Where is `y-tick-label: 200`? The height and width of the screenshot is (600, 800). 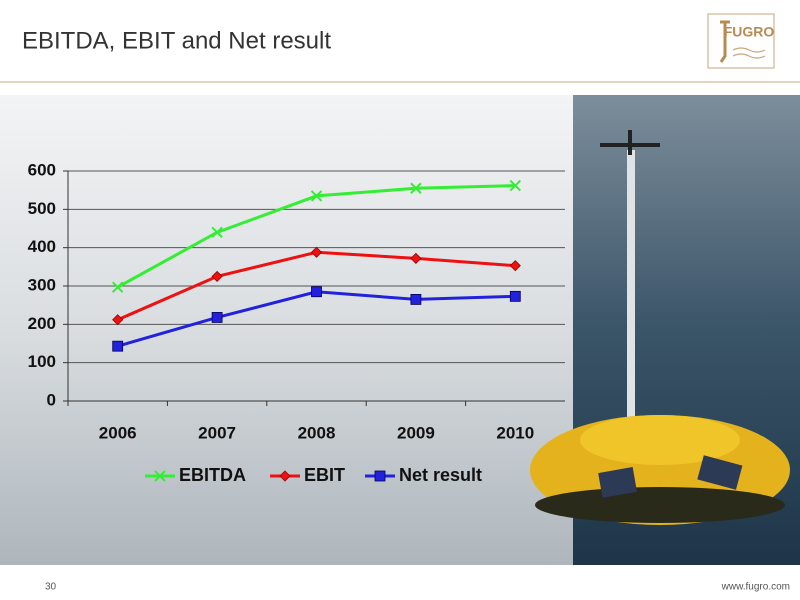
y-tick-label: 200 is located at coordinates (42, 323).